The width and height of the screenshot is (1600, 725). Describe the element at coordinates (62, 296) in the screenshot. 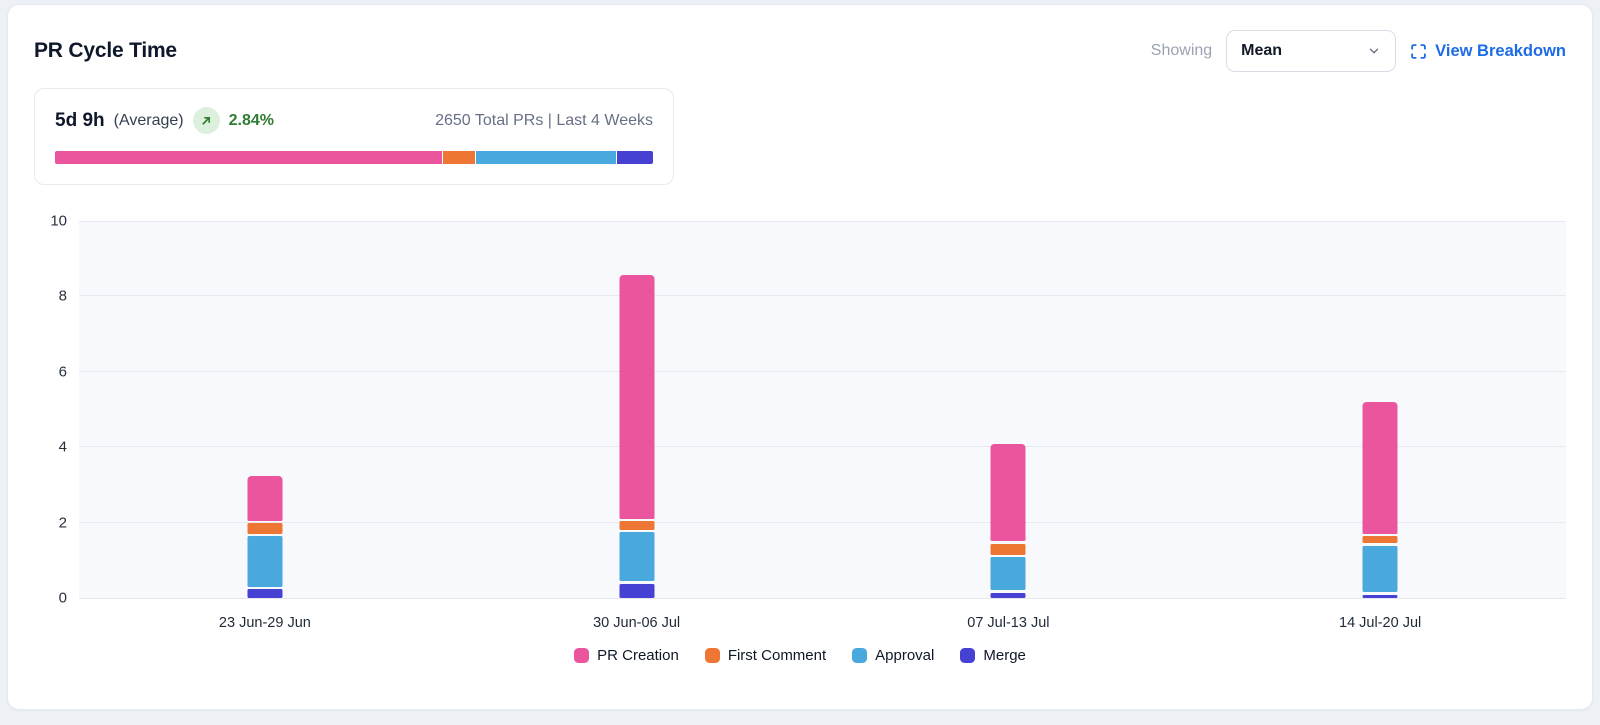

I see `y-axis-tick-label: 8` at that location.